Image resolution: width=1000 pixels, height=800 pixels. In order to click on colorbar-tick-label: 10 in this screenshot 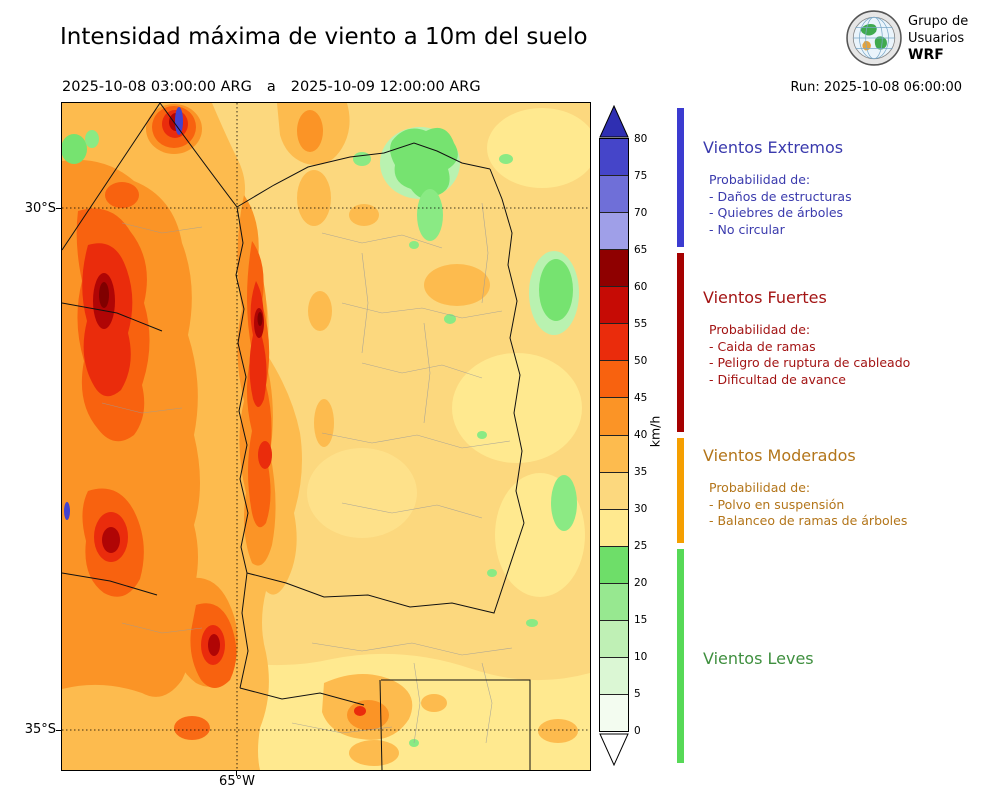, I will do `click(641, 657)`.